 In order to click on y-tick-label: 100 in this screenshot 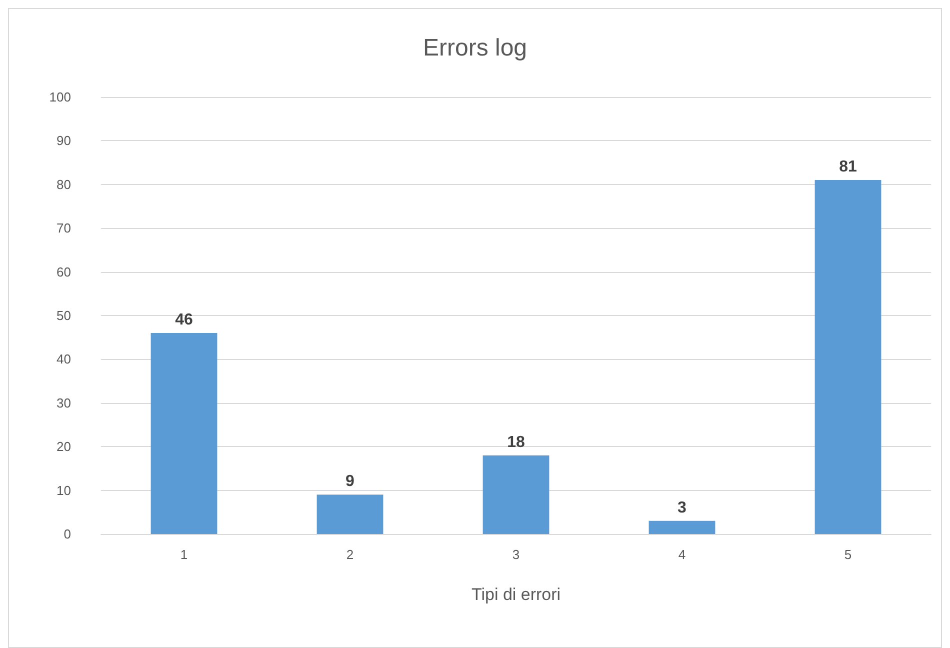, I will do `click(60, 97)`.